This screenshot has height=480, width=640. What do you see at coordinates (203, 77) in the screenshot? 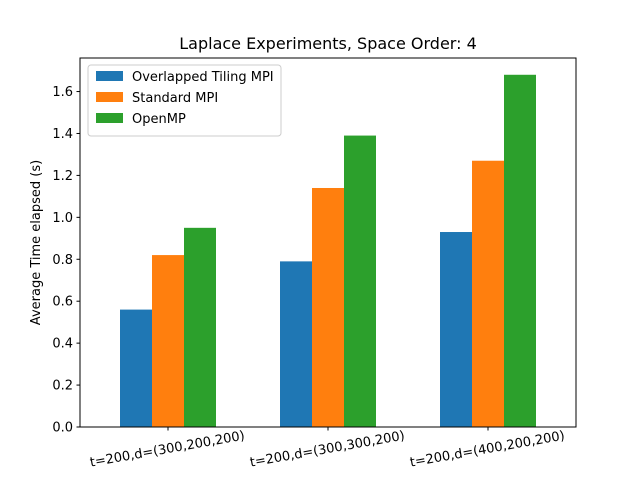
I see `legend-label: Overlapped Tiling MPI` at bounding box center [203, 77].